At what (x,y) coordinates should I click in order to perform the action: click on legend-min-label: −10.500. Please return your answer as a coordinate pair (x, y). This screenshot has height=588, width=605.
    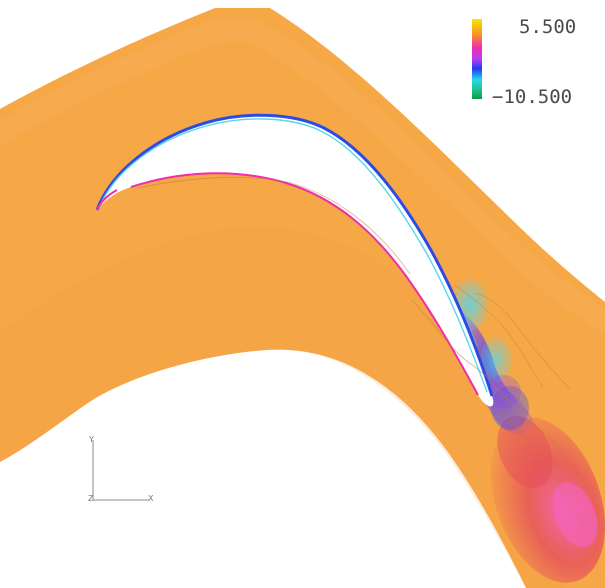
    Looking at the image, I should click on (532, 97).